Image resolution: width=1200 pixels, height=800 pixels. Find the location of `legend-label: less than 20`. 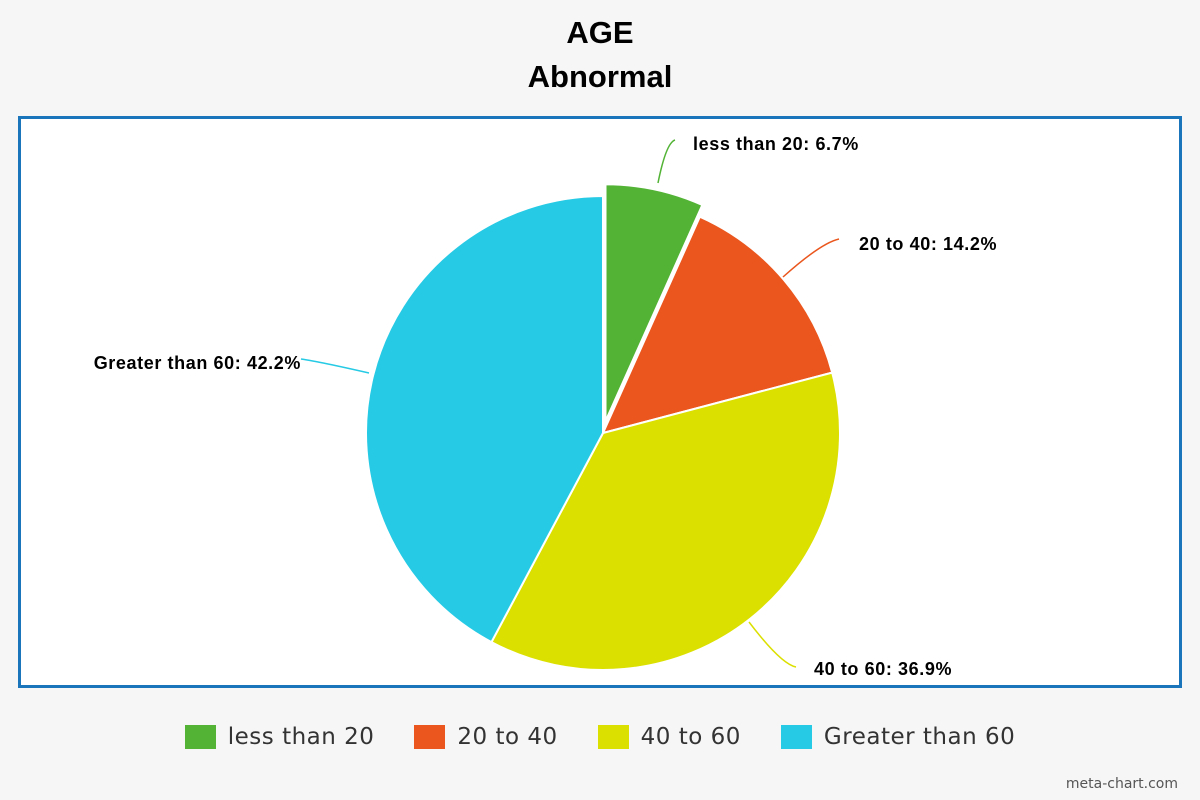

legend-label: less than 20 is located at coordinates (301, 737).